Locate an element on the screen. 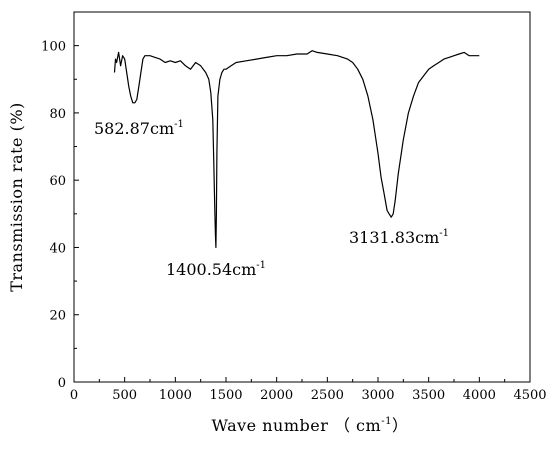 The image size is (550, 451). y-tick-label: 60 is located at coordinates (57, 181).